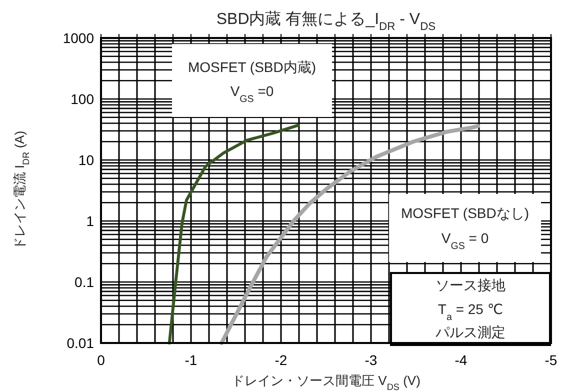 Image resolution: width=573 pixels, height=392 pixels. Describe the element at coordinates (78, 38) in the screenshot. I see `y-tick-label: 1000` at that location.